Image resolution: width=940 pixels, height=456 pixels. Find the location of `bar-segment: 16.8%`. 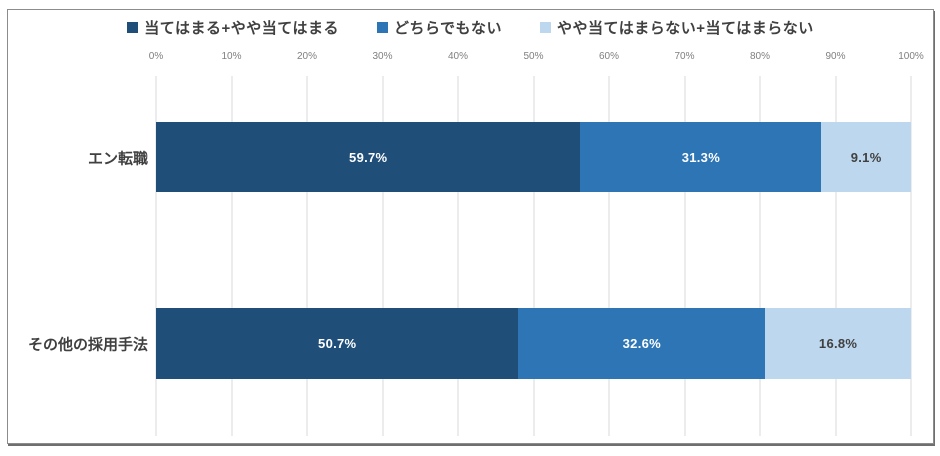

bar-segment: 16.8% is located at coordinates (838, 343).